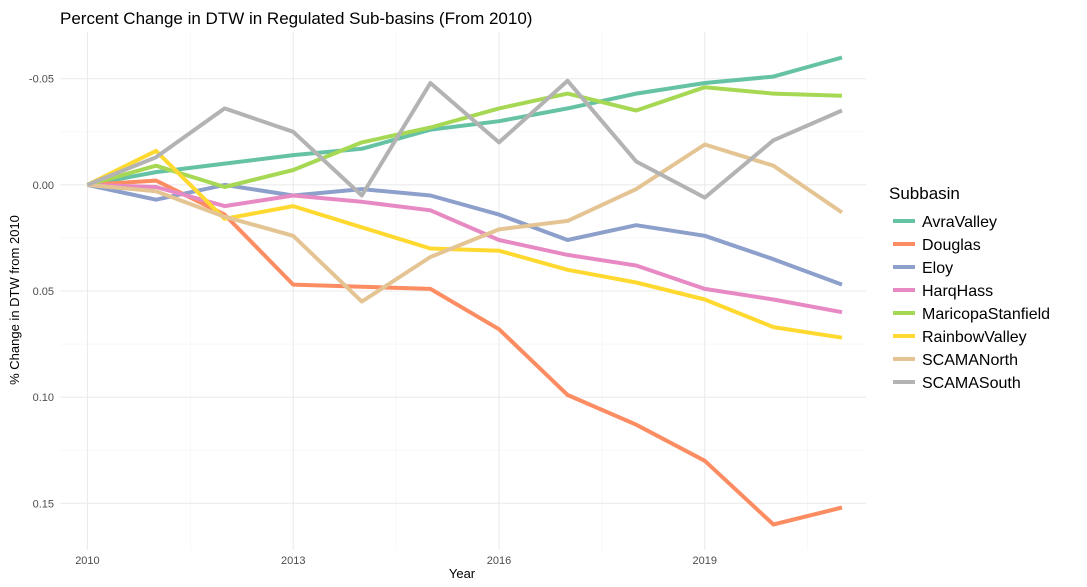 This screenshot has height=587, width=1087. I want to click on y-axis-label: % Change in DTW from 2010, so click(14, 300).